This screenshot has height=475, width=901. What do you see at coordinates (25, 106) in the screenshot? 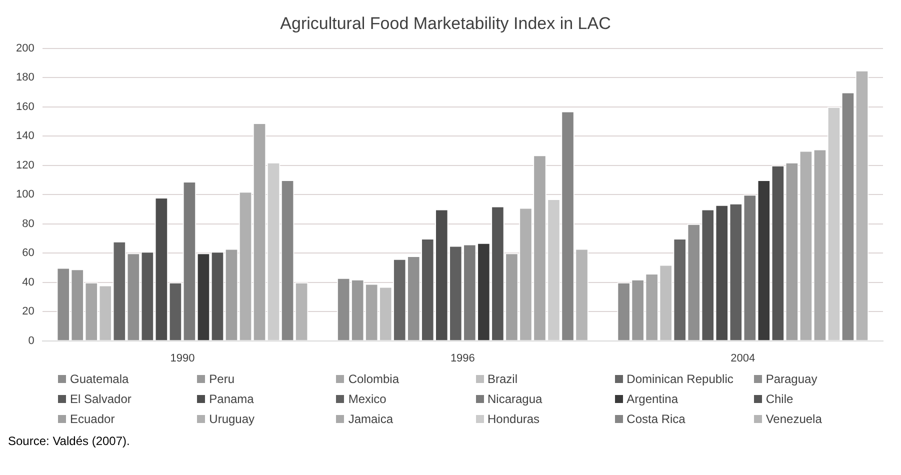
I see `y-tick-label: 160` at bounding box center [25, 106].